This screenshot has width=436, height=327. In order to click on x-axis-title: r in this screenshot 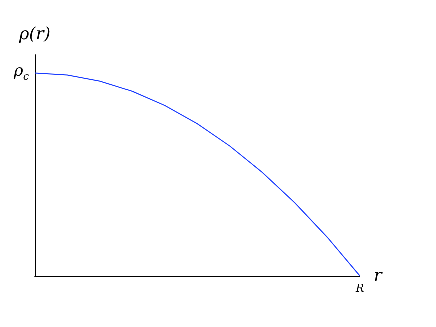, I will do `click(378, 276)`.